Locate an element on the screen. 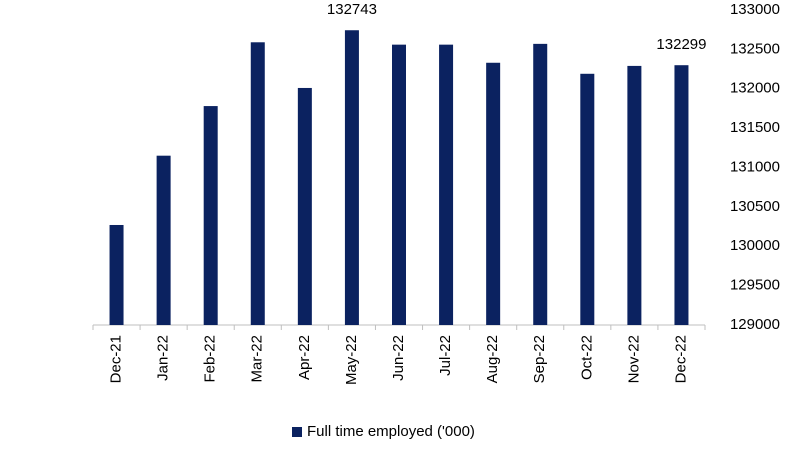  x-tick-label: Aug-22 is located at coordinates (492, 359).